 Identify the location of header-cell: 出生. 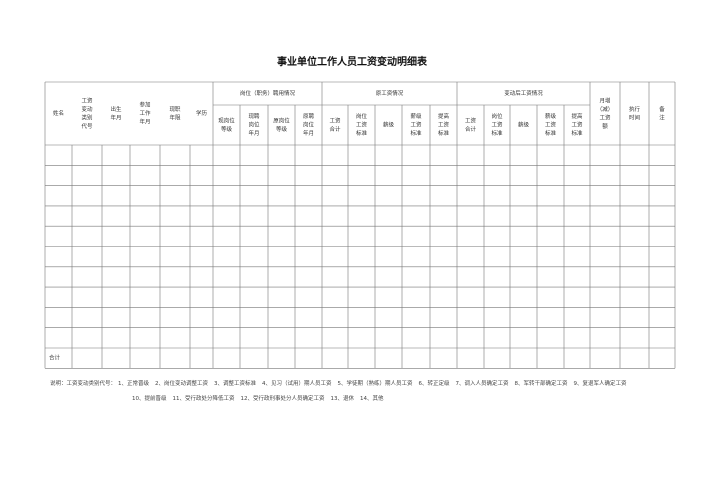
(116, 109).